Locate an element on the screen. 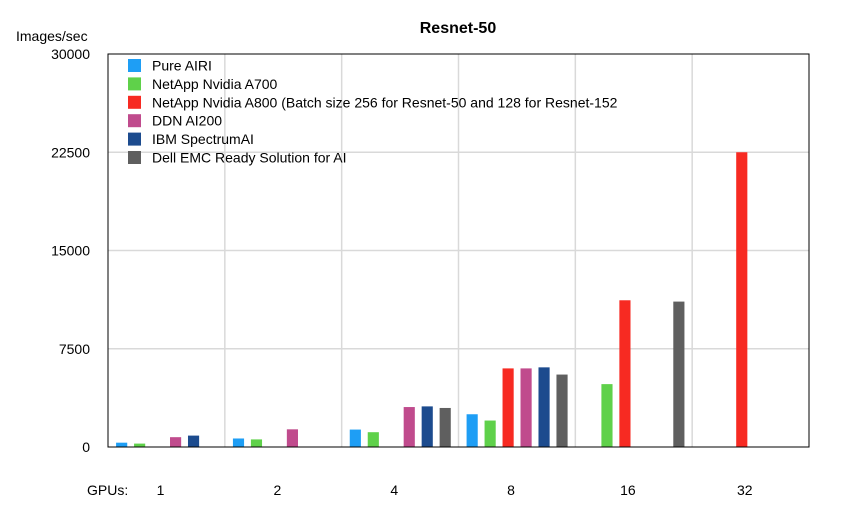 The image size is (847, 530). x-tick-label: 4 is located at coordinates (394, 490).